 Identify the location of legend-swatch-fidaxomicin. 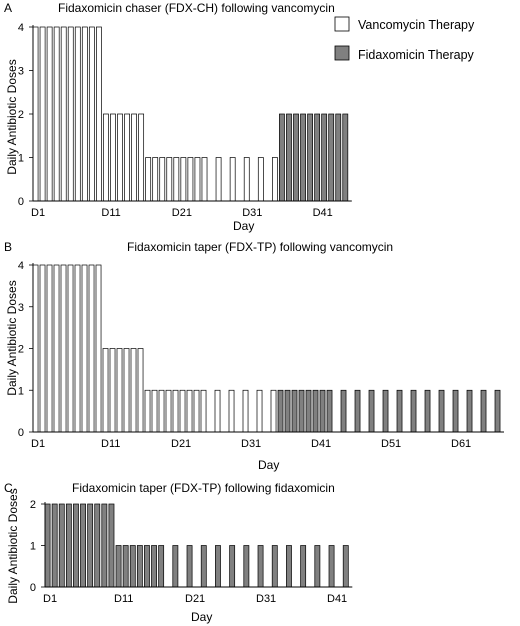
(342, 53).